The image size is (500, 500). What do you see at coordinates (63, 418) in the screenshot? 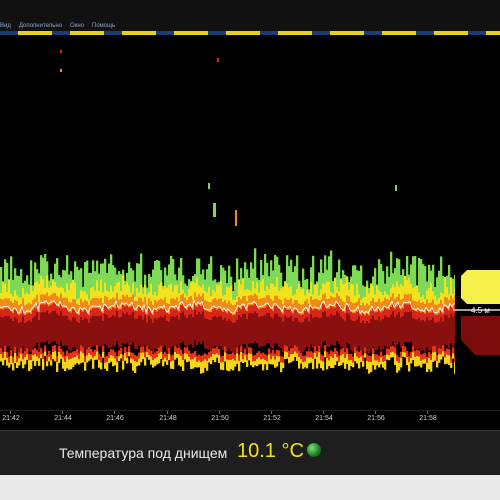
I see `time-tick: 21:44` at bounding box center [63, 418].